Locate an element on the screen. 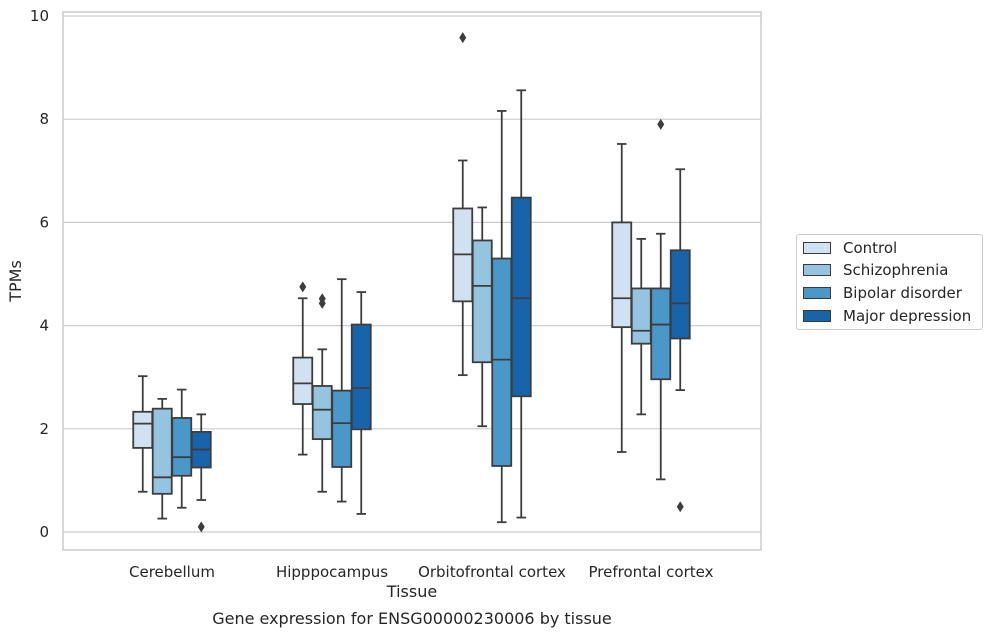 The width and height of the screenshot is (992, 637). legend-item-control: Control is located at coordinates (850, 248).